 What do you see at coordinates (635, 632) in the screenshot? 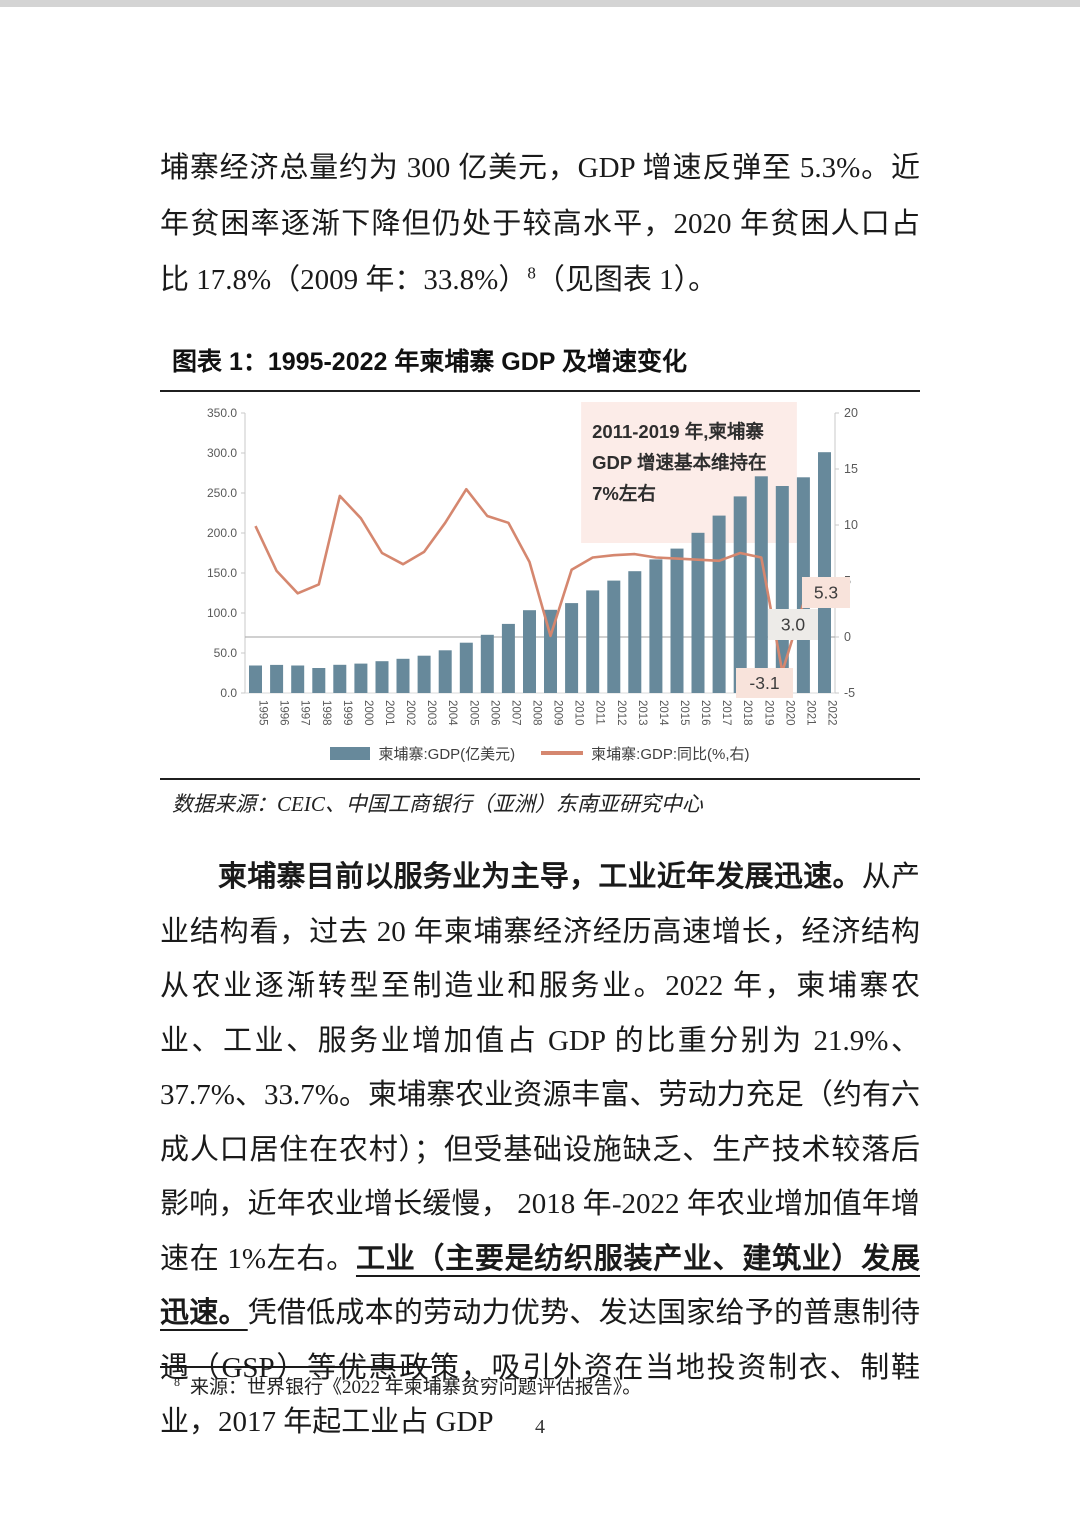
I see `gdp-bar-2013` at bounding box center [635, 632].